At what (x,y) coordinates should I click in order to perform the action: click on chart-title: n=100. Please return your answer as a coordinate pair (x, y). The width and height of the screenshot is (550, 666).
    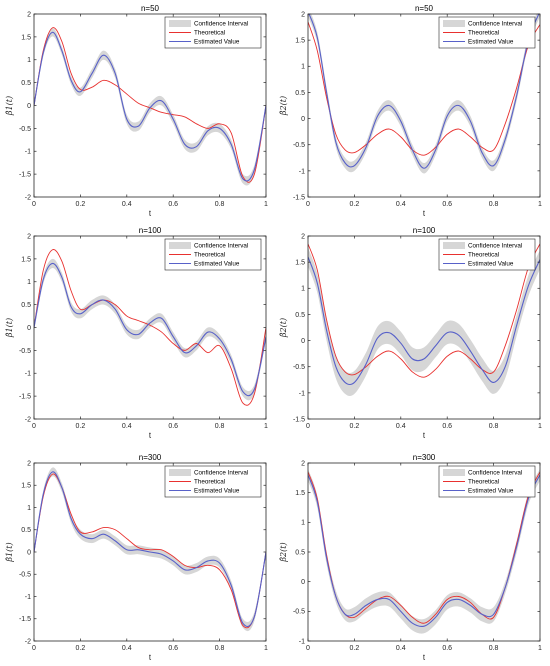
    Looking at the image, I should click on (424, 230).